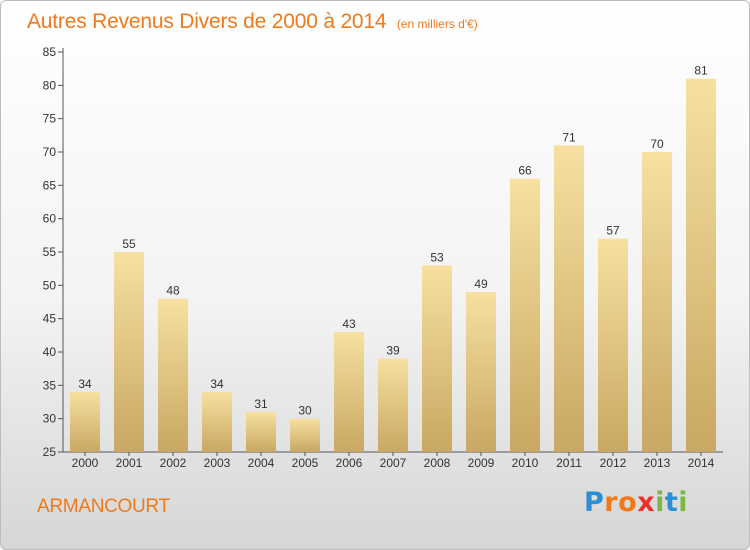 This screenshot has height=550, width=750. Describe the element at coordinates (217, 463) in the screenshot. I see `x-tick-label: 2003` at that location.